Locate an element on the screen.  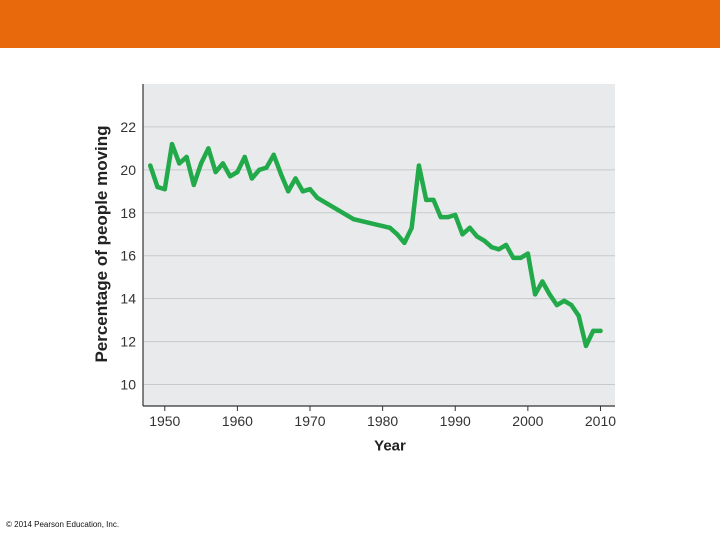
x-tick-label: 1990 is located at coordinates (455, 421).